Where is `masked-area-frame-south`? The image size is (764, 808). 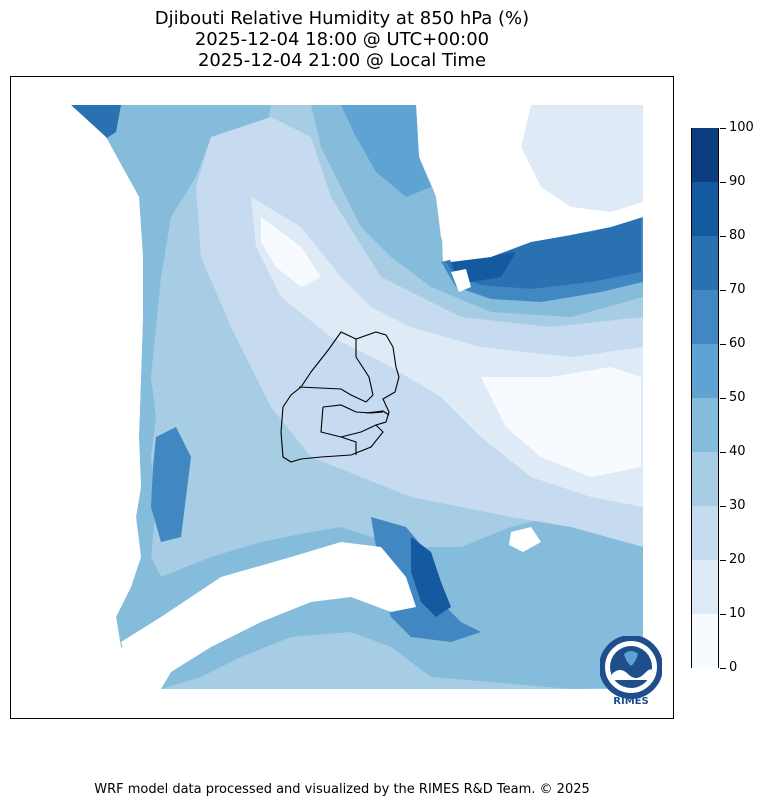 masked-area-frame-south is located at coordinates (342, 703).